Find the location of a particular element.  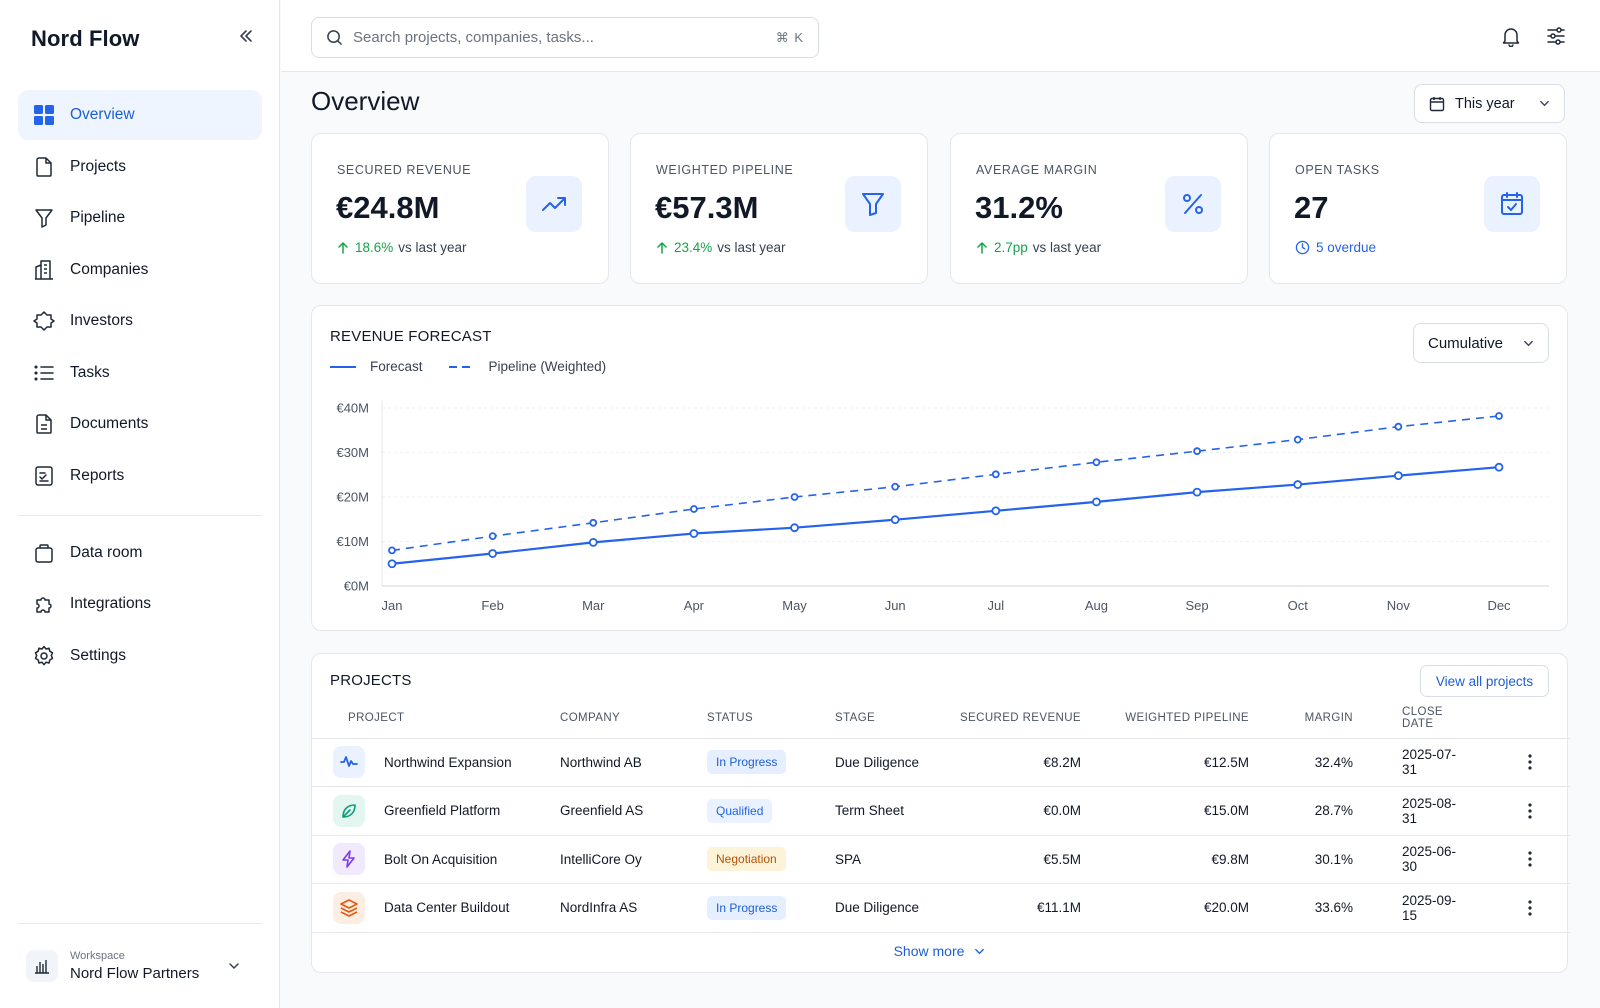

nav-divider is located at coordinates (140, 515).